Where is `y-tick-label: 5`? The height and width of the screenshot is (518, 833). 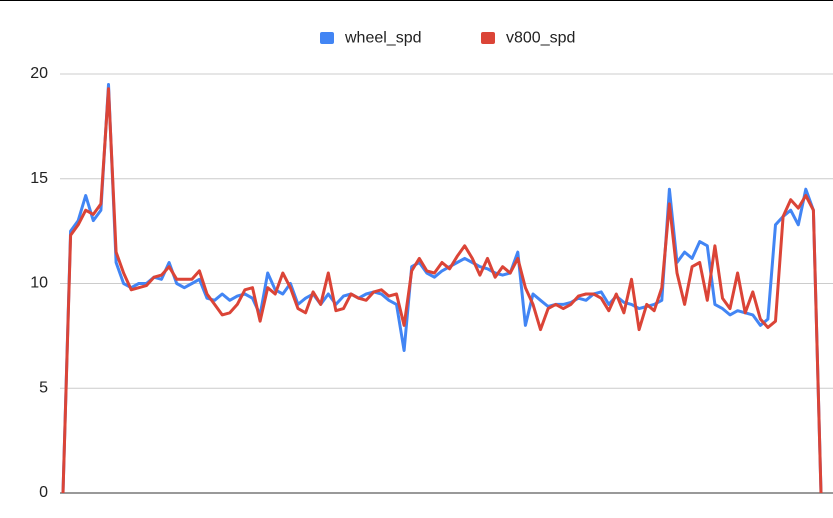
y-tick-label: 5 is located at coordinates (43, 387).